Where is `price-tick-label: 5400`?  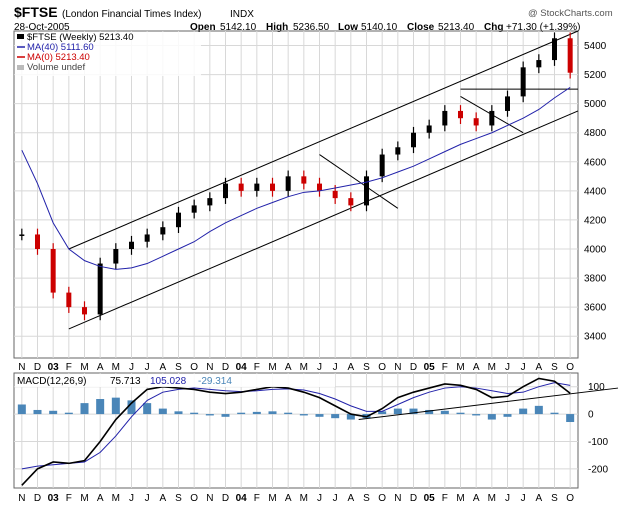
price-tick-label: 5400 is located at coordinates (595, 46).